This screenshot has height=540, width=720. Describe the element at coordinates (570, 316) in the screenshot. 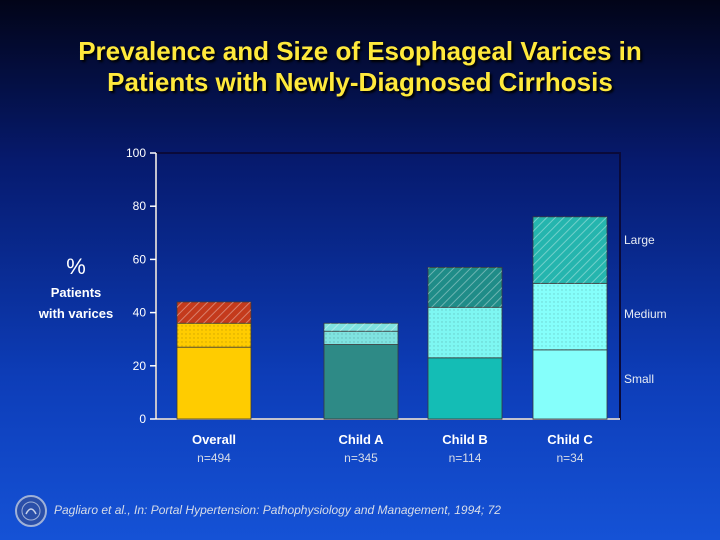

I see `bar-childC-medium-dots` at that location.